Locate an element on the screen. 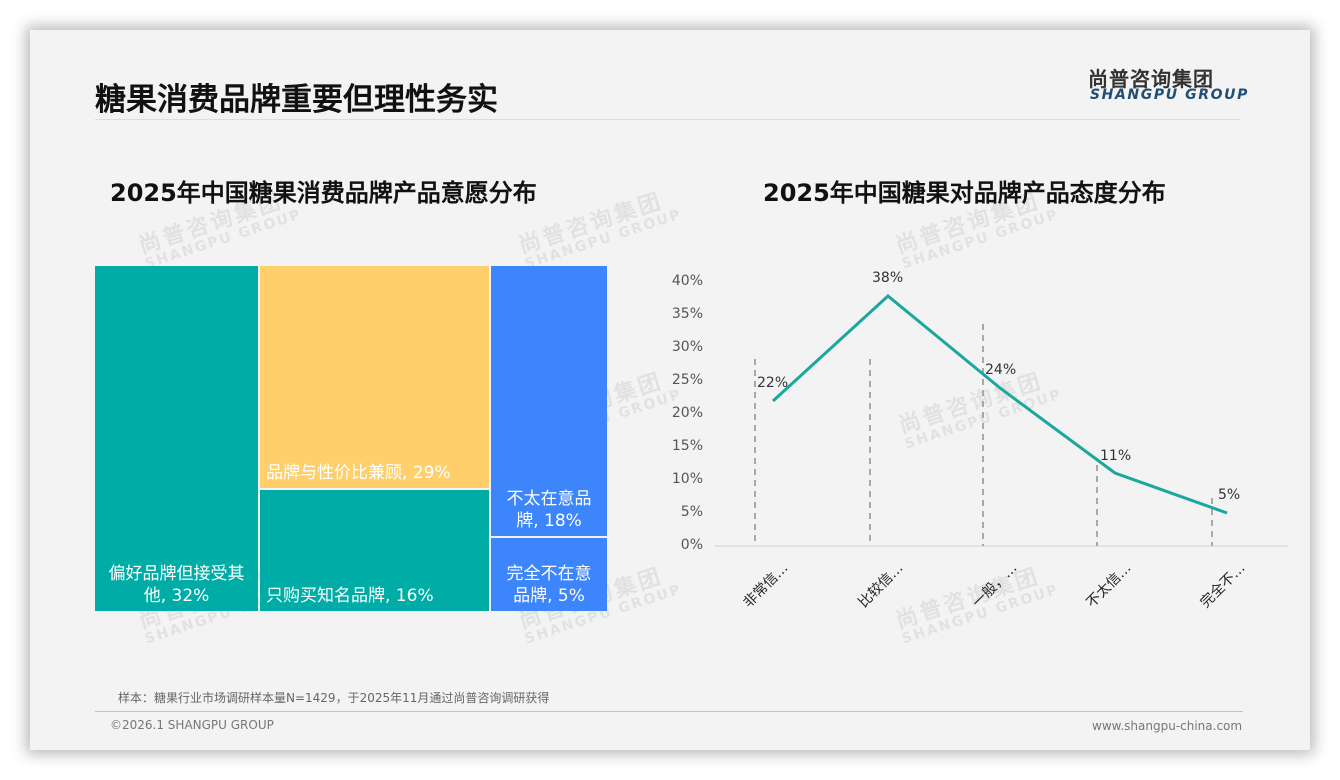  copyright: ©2026.1 SHANGPU GROUP is located at coordinates (192, 725).